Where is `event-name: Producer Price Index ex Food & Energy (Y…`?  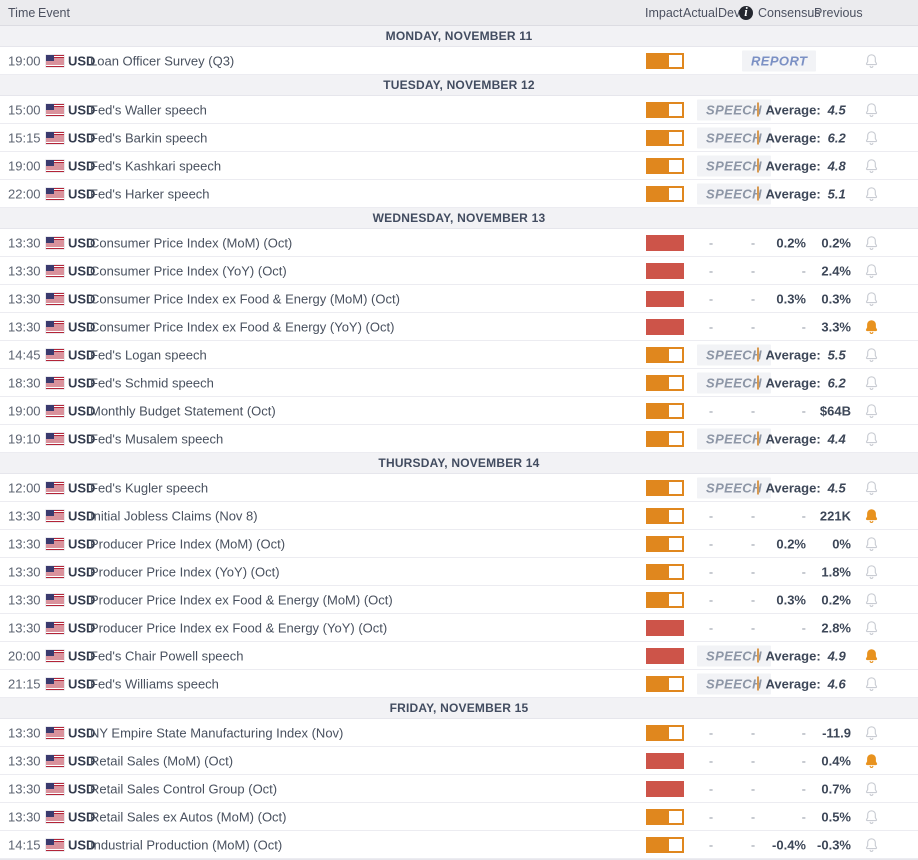
event-name: Producer Price Index ex Food & Energy (Y… is located at coordinates (239, 627).